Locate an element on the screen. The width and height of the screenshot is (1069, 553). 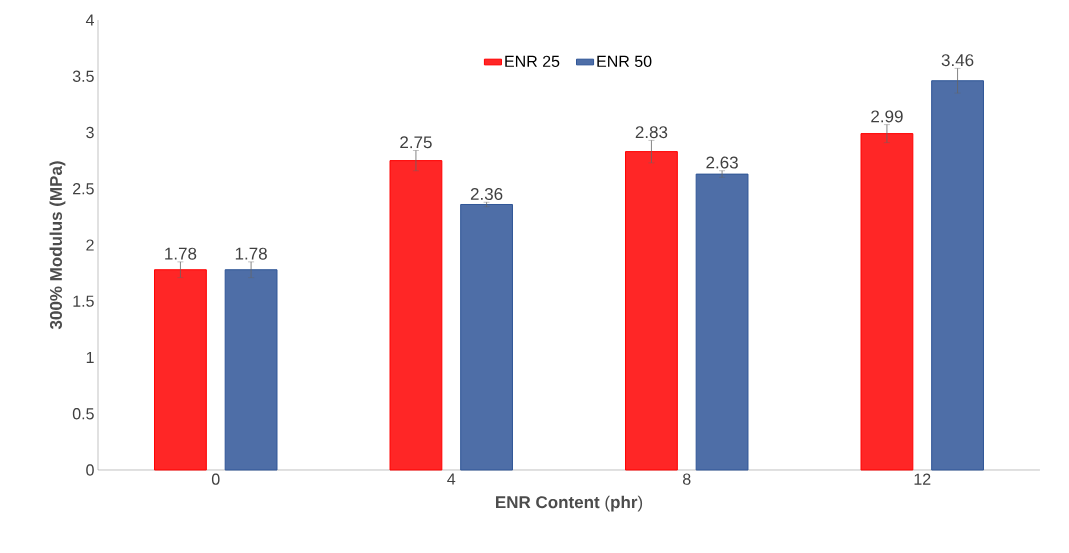
data-label: 2.99 is located at coordinates (887, 116).